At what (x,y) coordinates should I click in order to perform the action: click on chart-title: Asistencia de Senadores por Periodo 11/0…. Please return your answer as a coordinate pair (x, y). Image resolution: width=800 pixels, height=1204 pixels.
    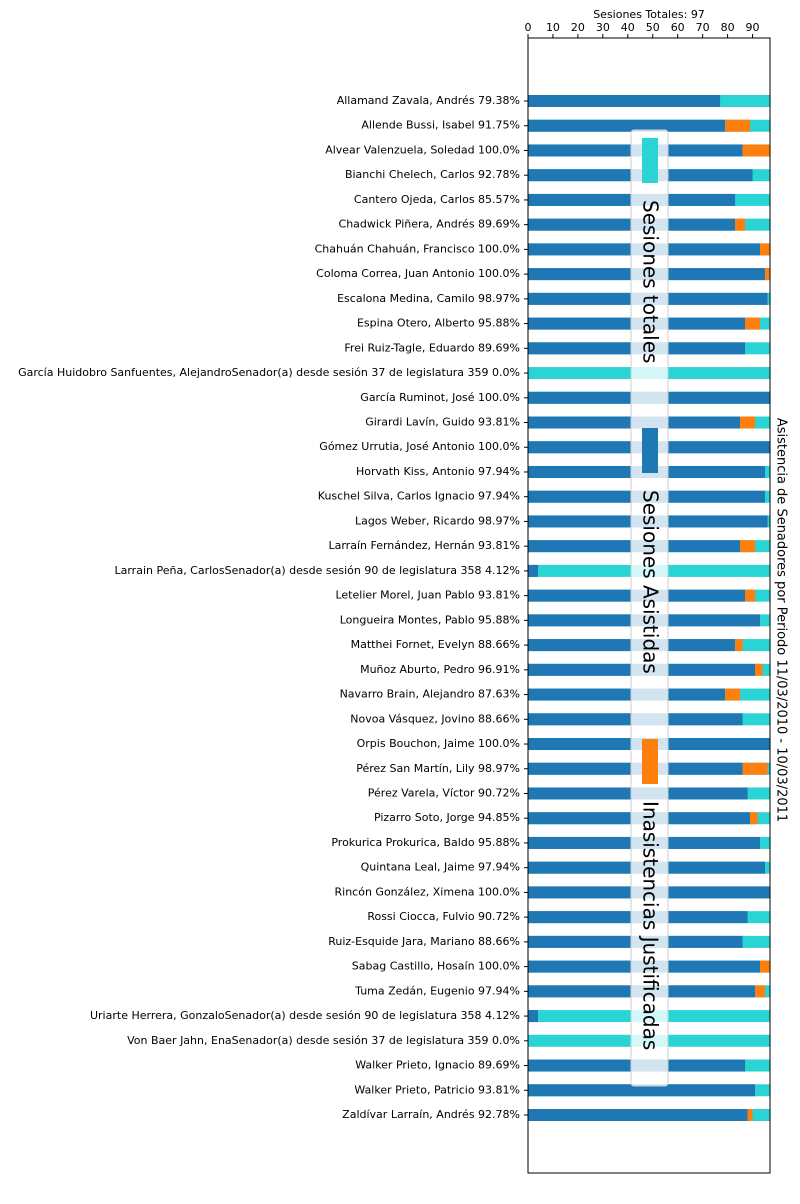
    Looking at the image, I should click on (781, 620).